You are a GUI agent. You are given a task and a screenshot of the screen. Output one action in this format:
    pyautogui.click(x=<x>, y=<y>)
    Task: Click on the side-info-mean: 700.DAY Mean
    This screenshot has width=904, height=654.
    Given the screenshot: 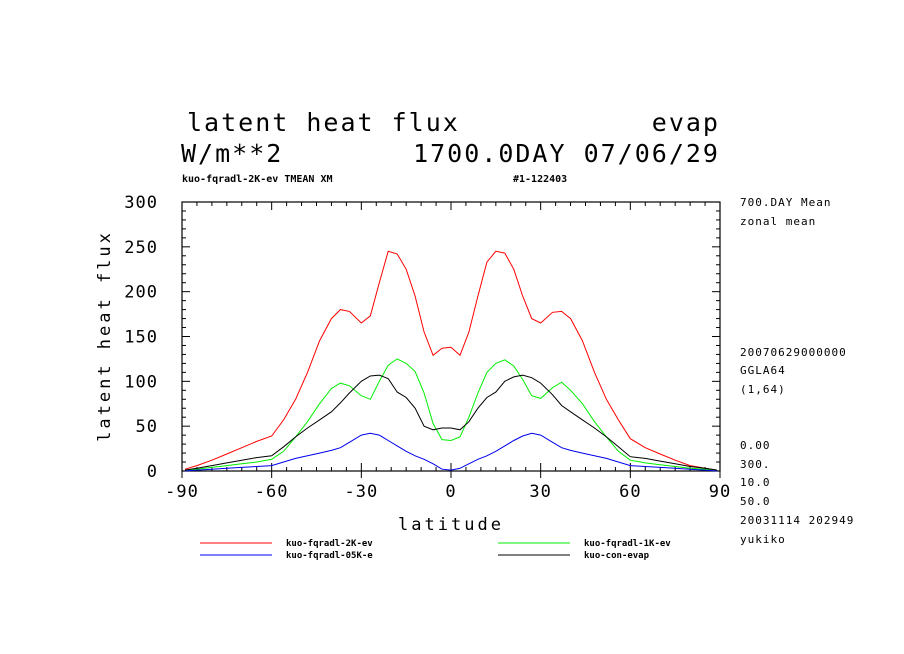 What is the action you would take?
    pyautogui.click(x=785, y=202)
    